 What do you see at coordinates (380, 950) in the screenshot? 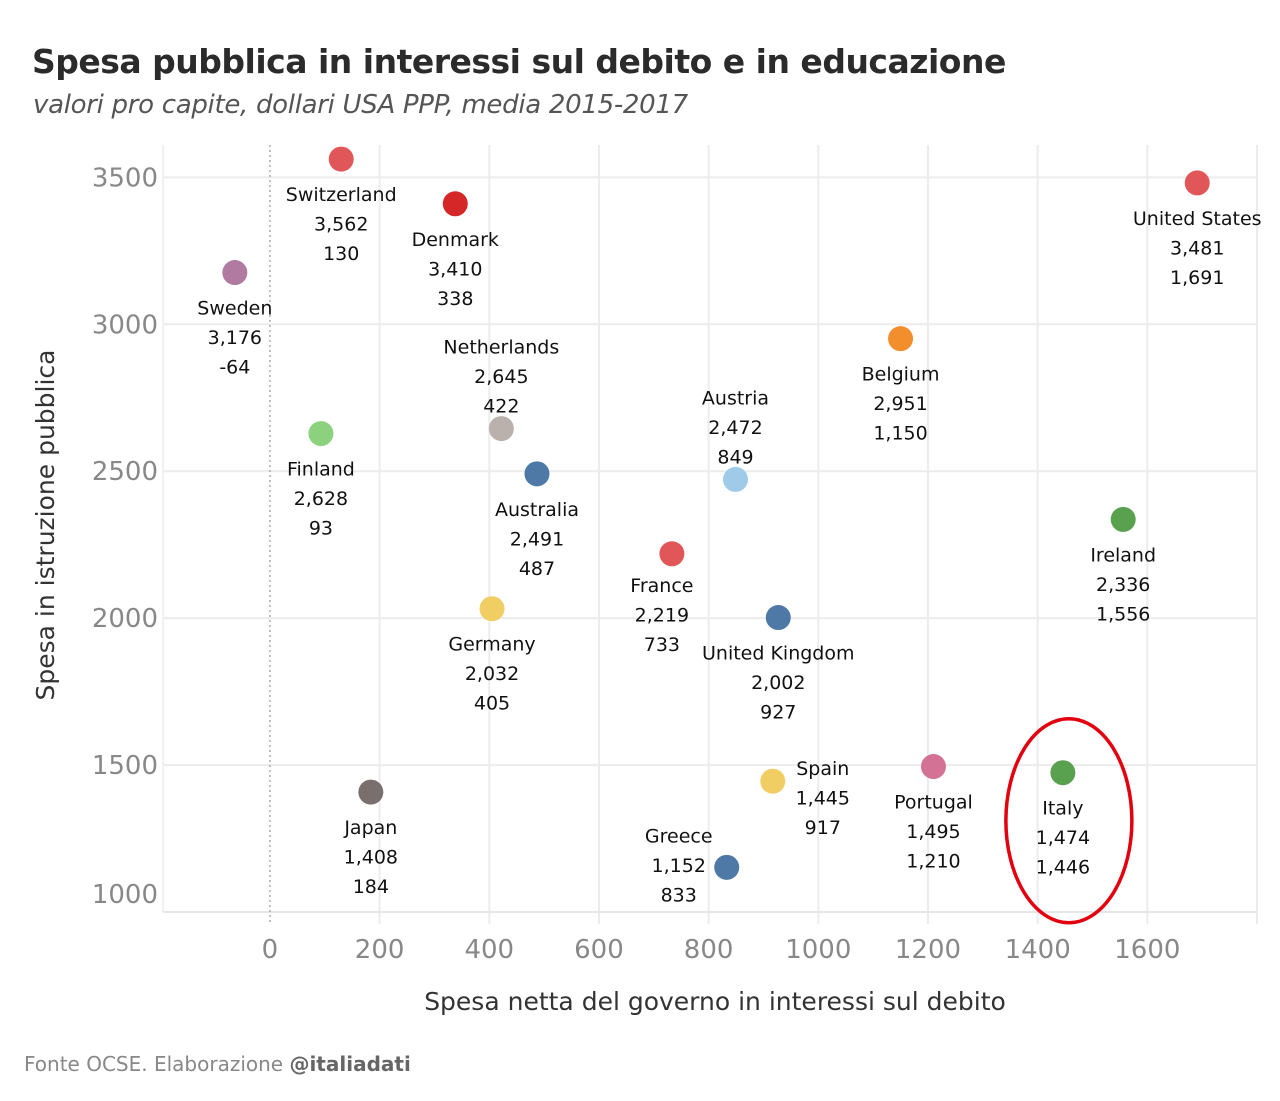
I see `x-tick-label: 200` at bounding box center [380, 950].